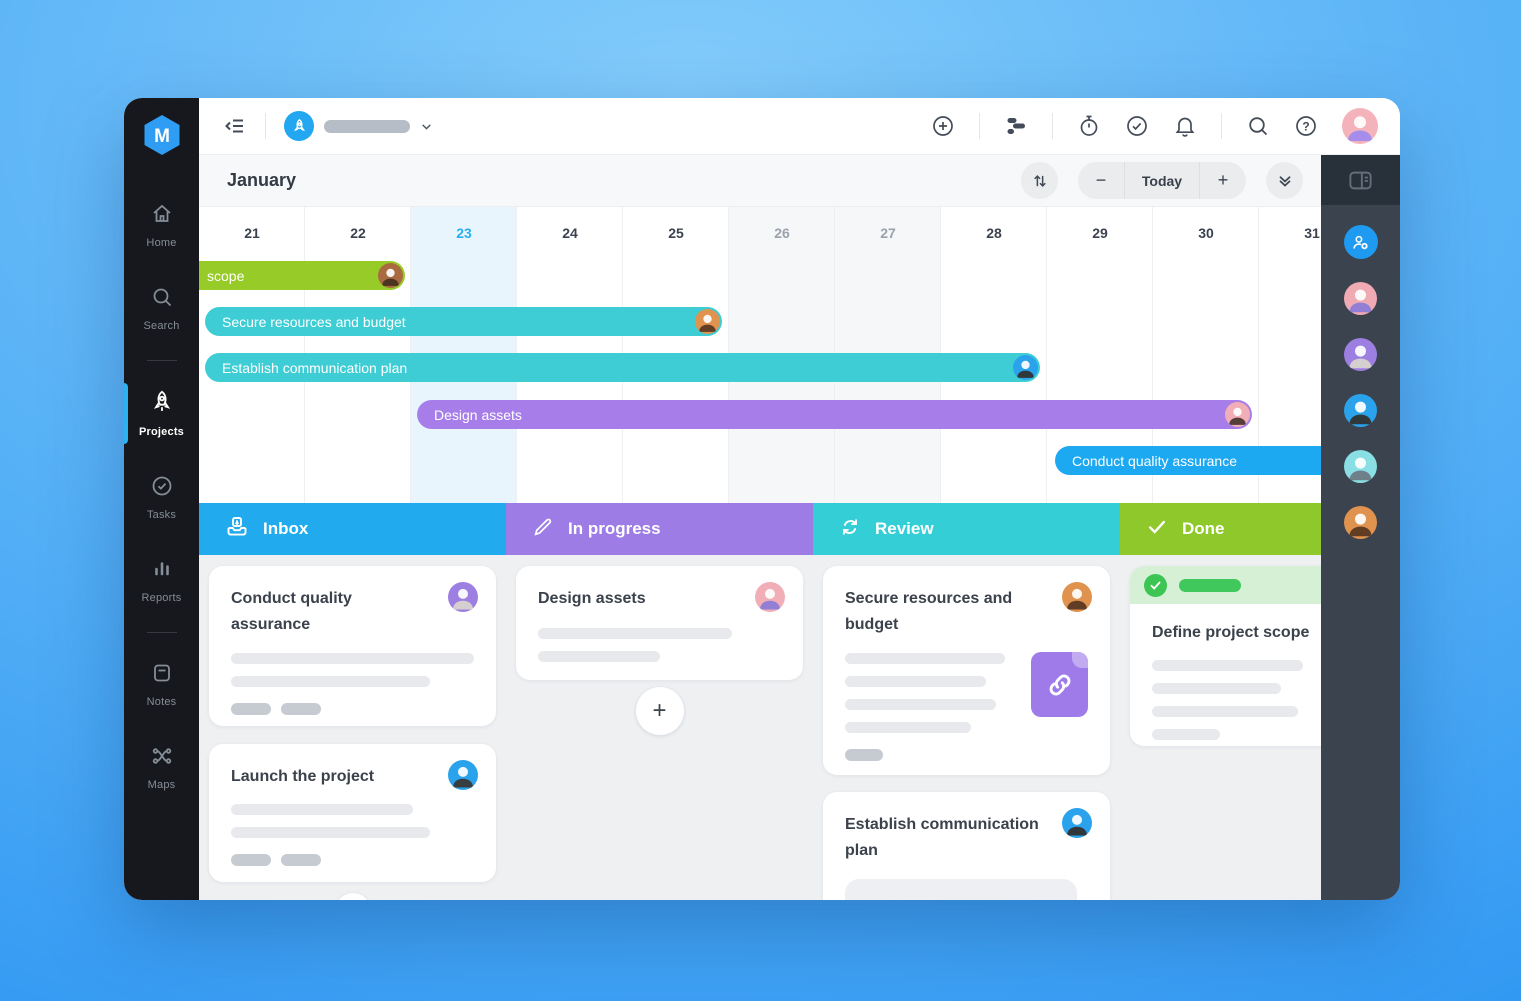  Describe the element at coordinates (1220, 529) in the screenshot. I see `column-header-done: Done` at that location.